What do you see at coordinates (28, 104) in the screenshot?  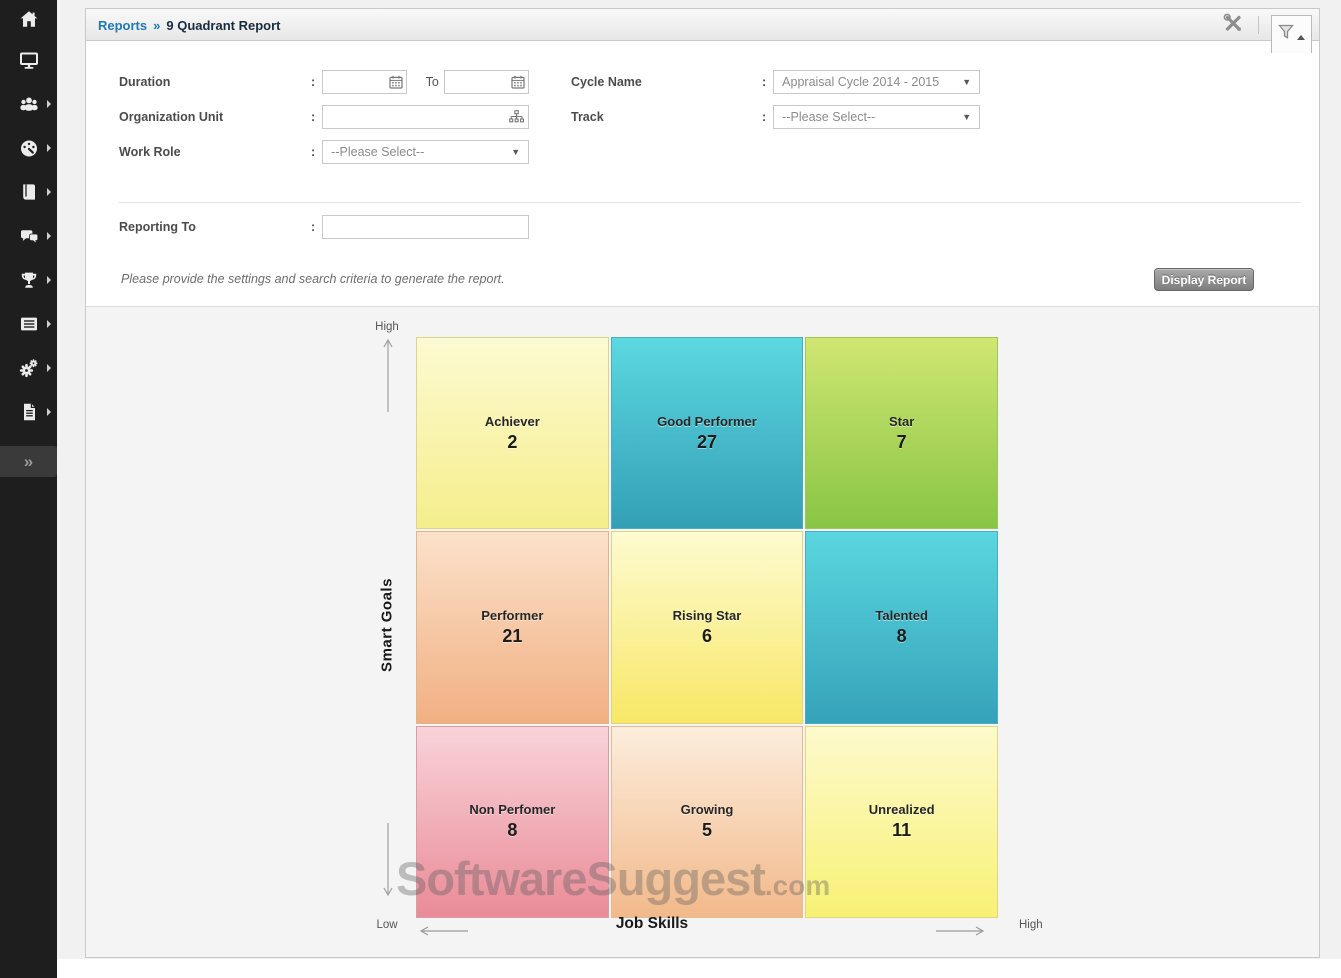 I see `sidebar-item-employees` at bounding box center [28, 104].